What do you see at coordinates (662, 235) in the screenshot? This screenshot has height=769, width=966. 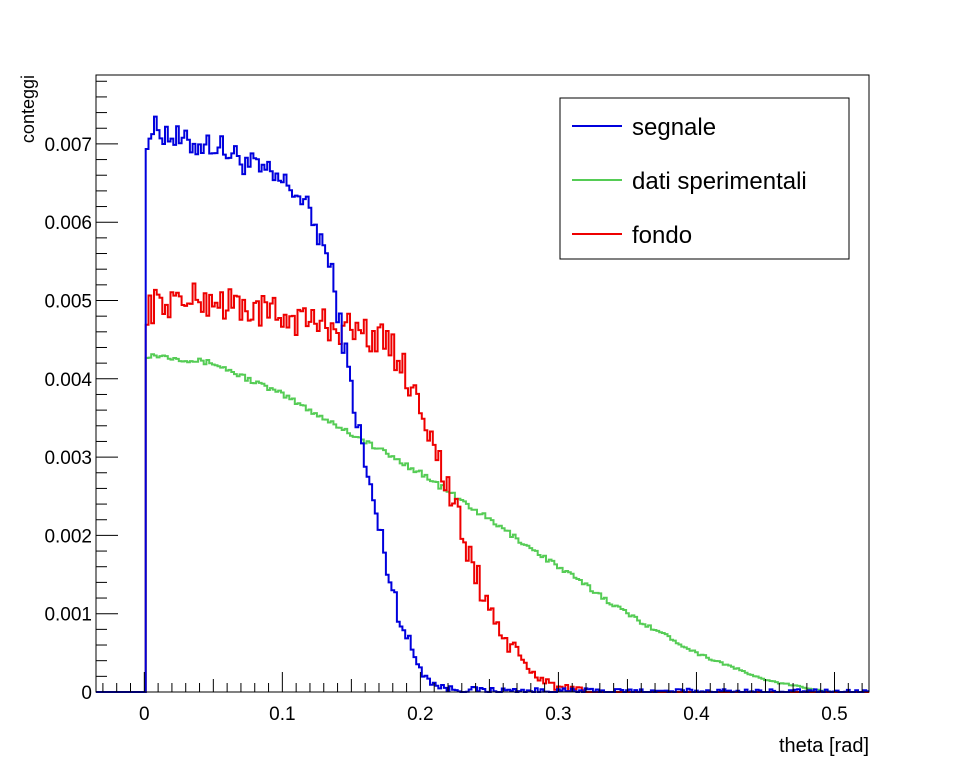 I see `legend-label-fondo: fondo` at bounding box center [662, 235].